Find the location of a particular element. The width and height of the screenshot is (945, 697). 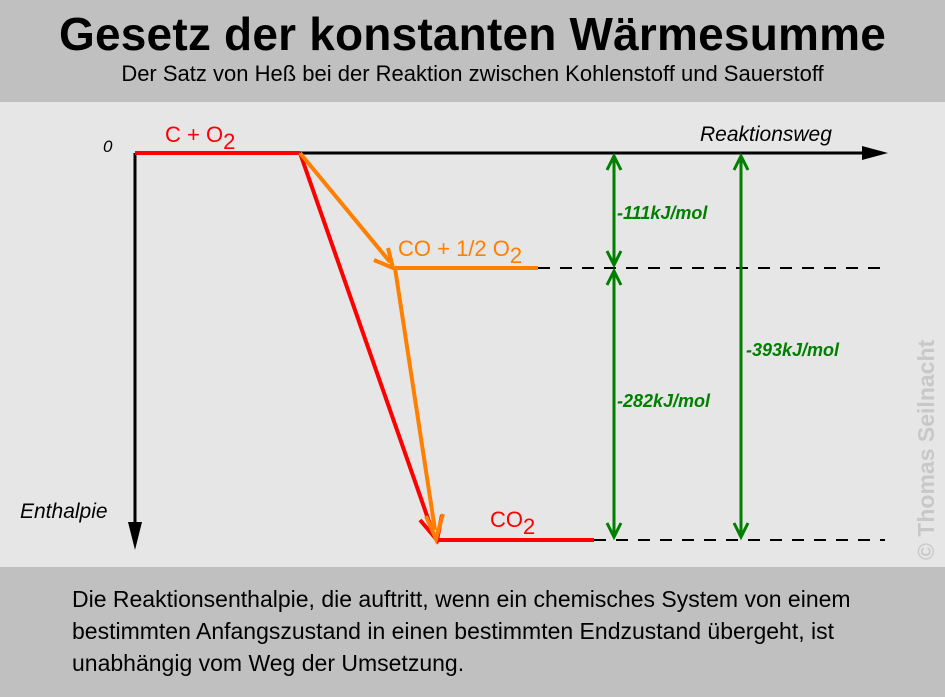

step2-delta-arrowhead-bottom is located at coordinates (614, 531).